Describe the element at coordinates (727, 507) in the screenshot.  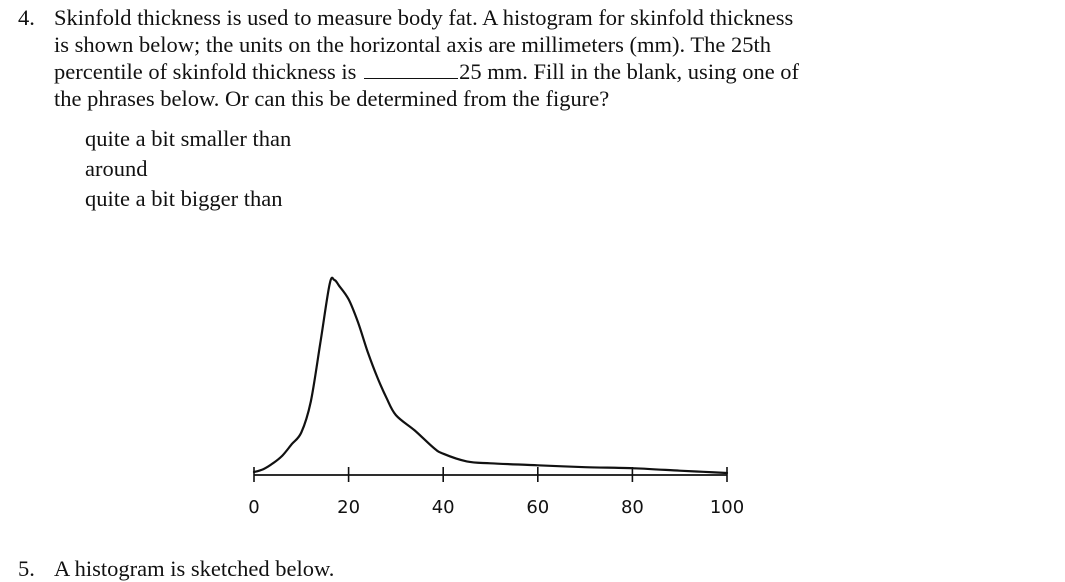
I see `x-tick-label-100: 100` at that location.